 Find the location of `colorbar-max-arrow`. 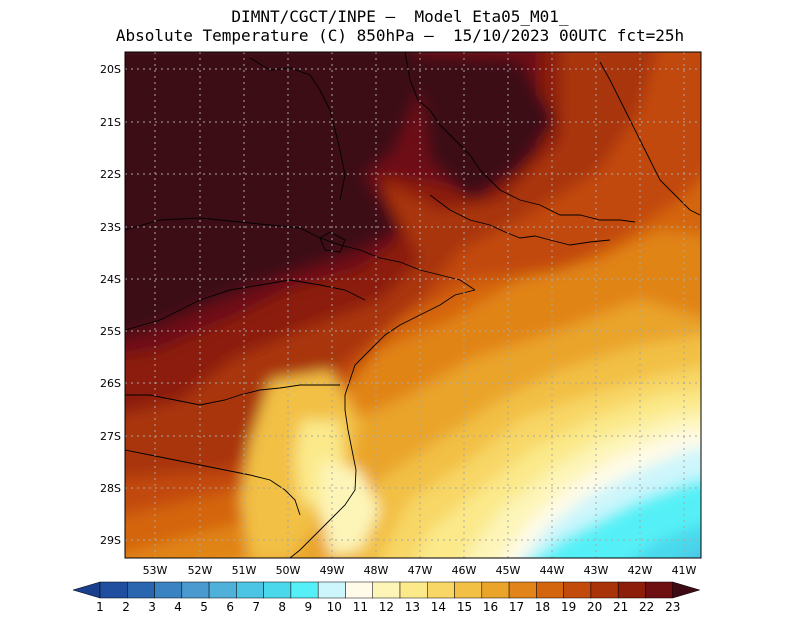

colorbar-max-arrow is located at coordinates (686, 590).